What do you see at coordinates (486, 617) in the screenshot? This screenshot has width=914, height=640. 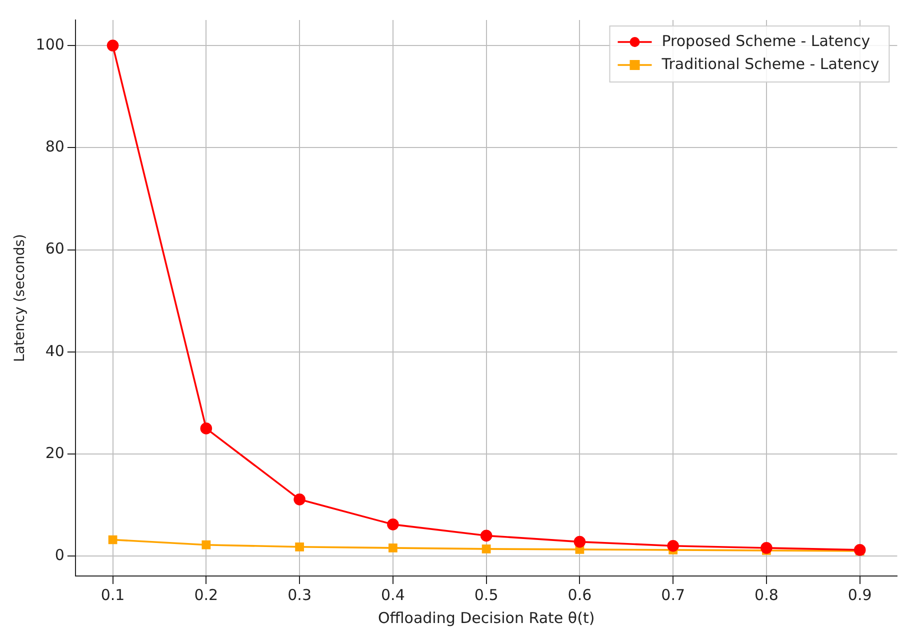 I see `x-axis-title: Offloading Decision Rate θ(t)` at bounding box center [486, 617].